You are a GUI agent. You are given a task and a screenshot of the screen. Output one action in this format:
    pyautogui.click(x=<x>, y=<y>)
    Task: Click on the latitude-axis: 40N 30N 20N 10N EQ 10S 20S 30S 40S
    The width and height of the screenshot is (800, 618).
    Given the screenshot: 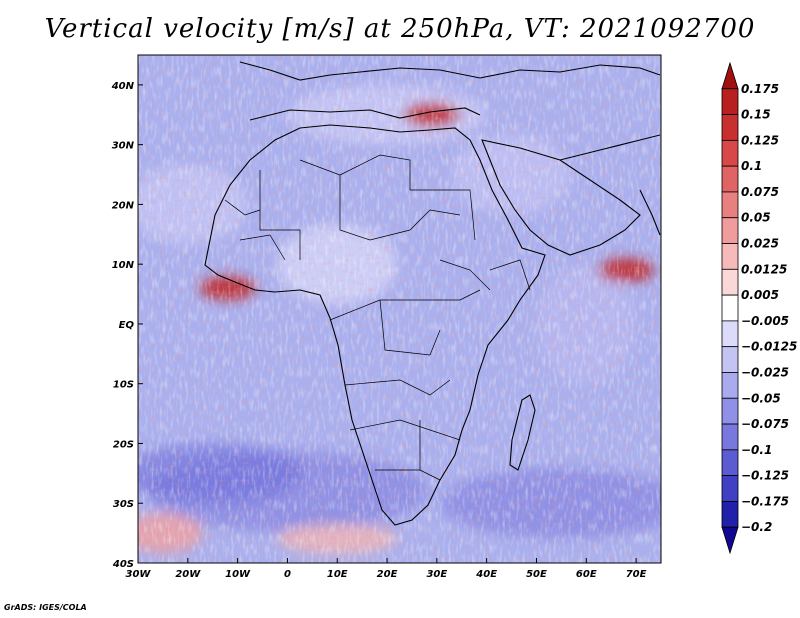 What is the action you would take?
    pyautogui.click(x=127, y=325)
    